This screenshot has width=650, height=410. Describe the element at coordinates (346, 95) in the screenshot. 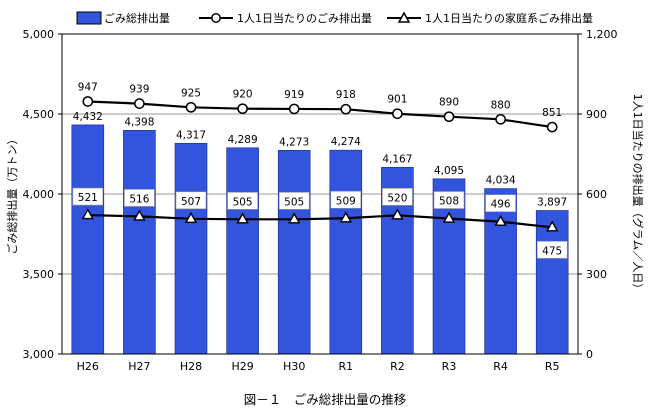

I see `line-value-label: 918` at that location.